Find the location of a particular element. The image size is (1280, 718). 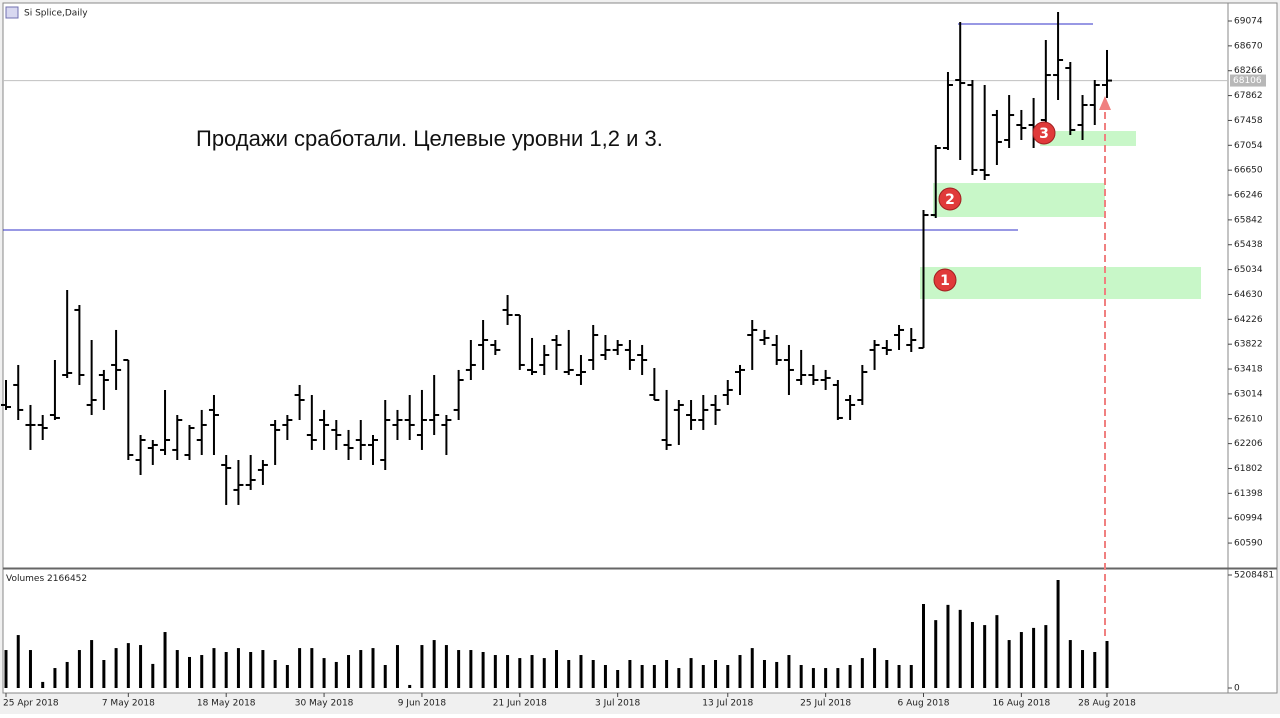

y-tick-label: 63014 is located at coordinates (1248, 394).